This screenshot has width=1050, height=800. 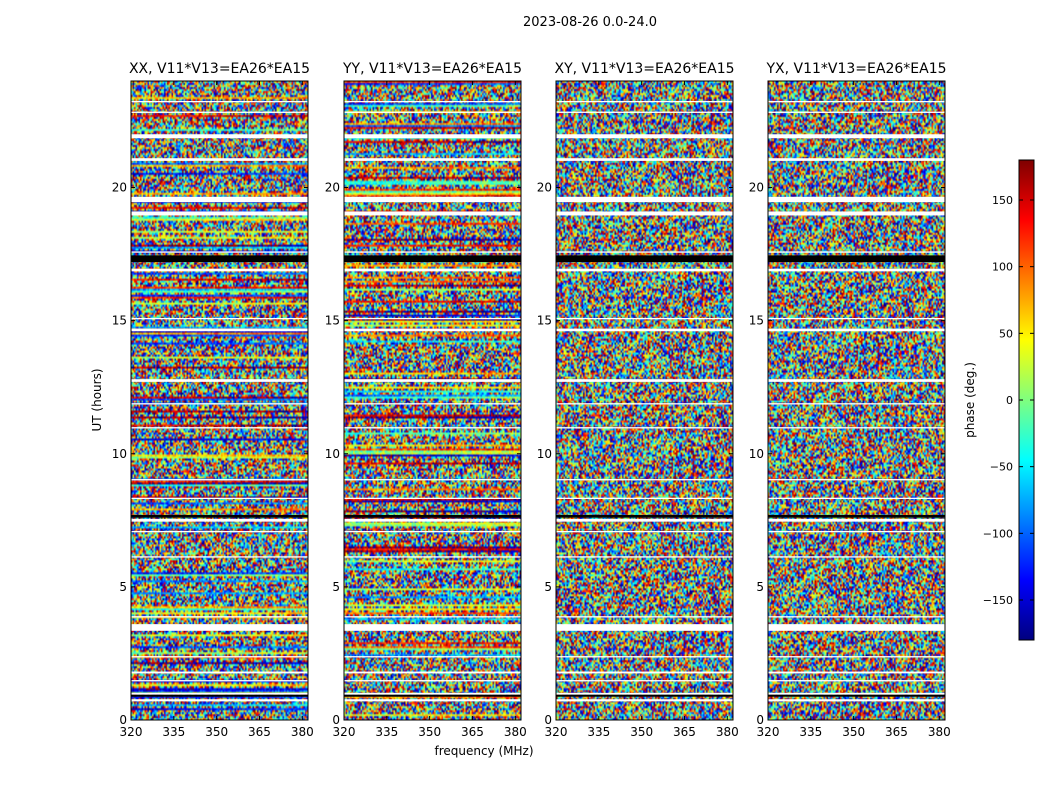 I want to click on figure-title: 2023-08-26 0.0-24.0, so click(x=590, y=22).